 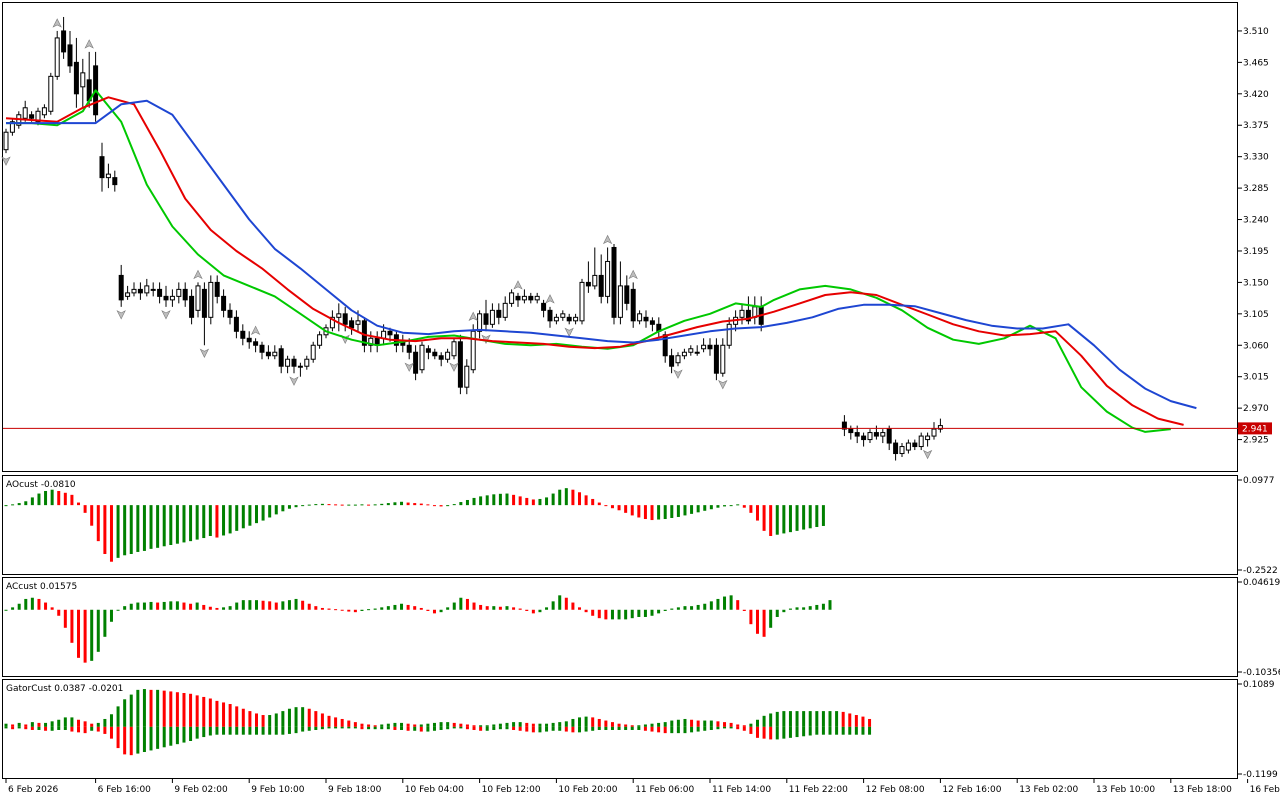 I want to click on ac-pane, so click(x=418, y=629).